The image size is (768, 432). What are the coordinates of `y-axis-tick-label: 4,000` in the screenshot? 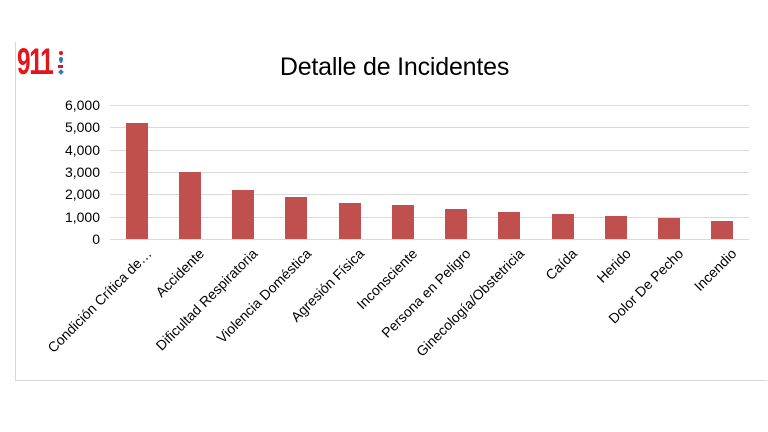 It's located at (82, 149).